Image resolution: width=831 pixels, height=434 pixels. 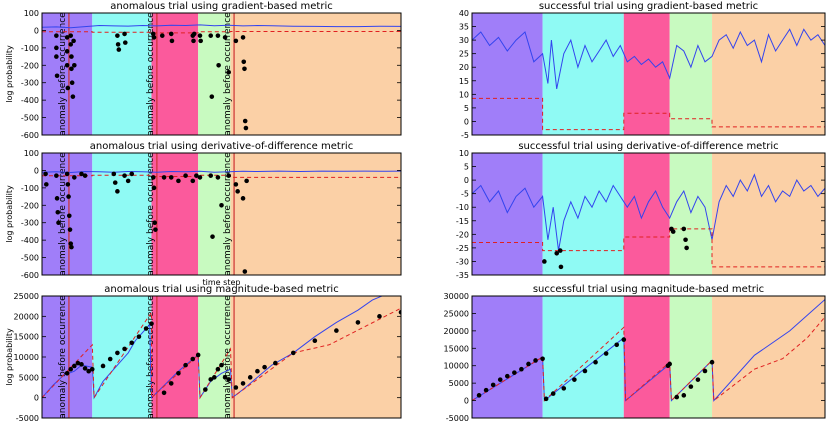 What do you see at coordinates (222, 282) in the screenshot?
I see `x-axis-label: time step` at bounding box center [222, 282].